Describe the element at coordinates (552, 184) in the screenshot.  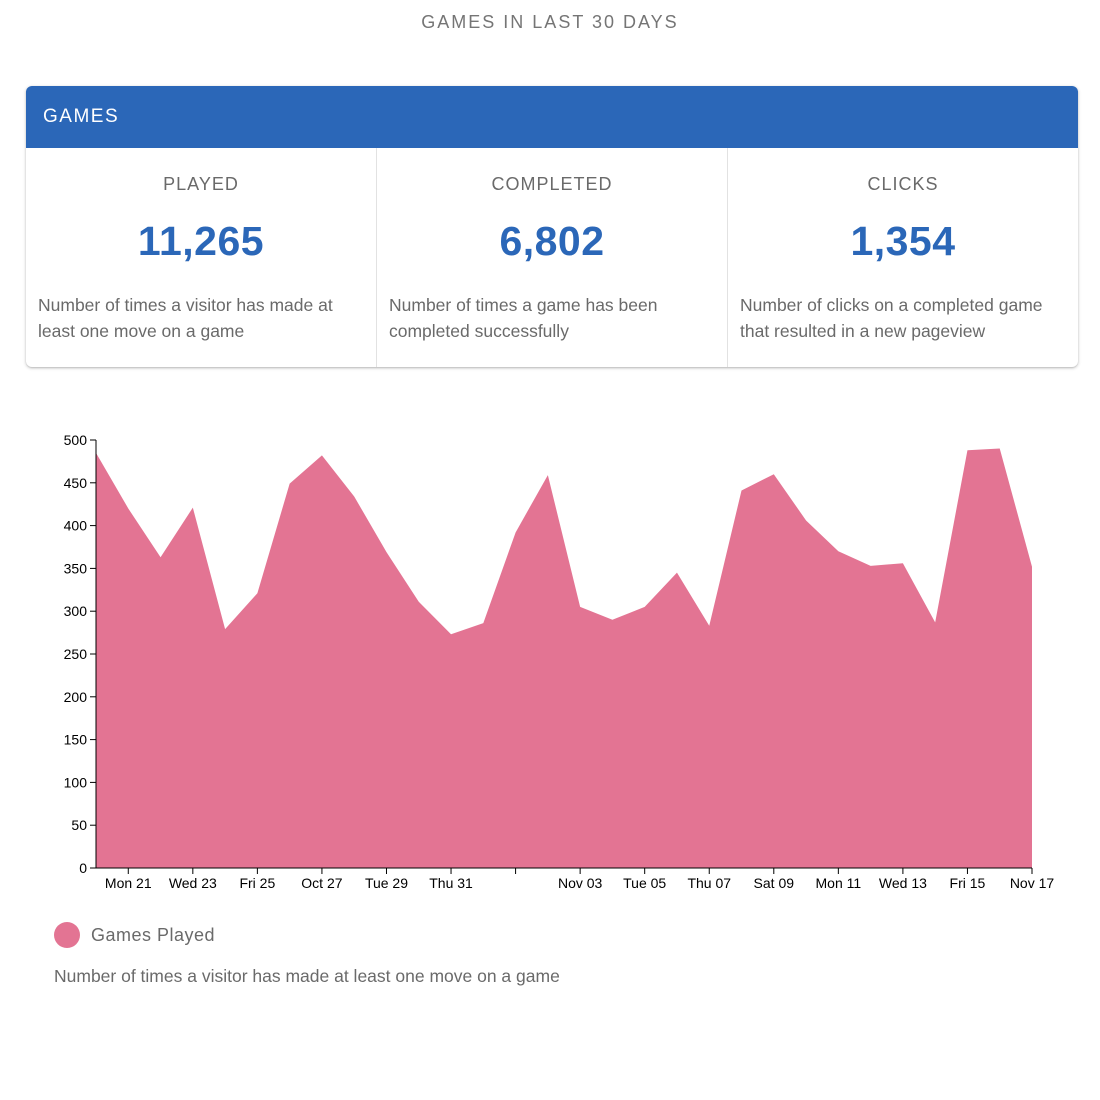
I see `stat-label: COMPLETED` at that location.